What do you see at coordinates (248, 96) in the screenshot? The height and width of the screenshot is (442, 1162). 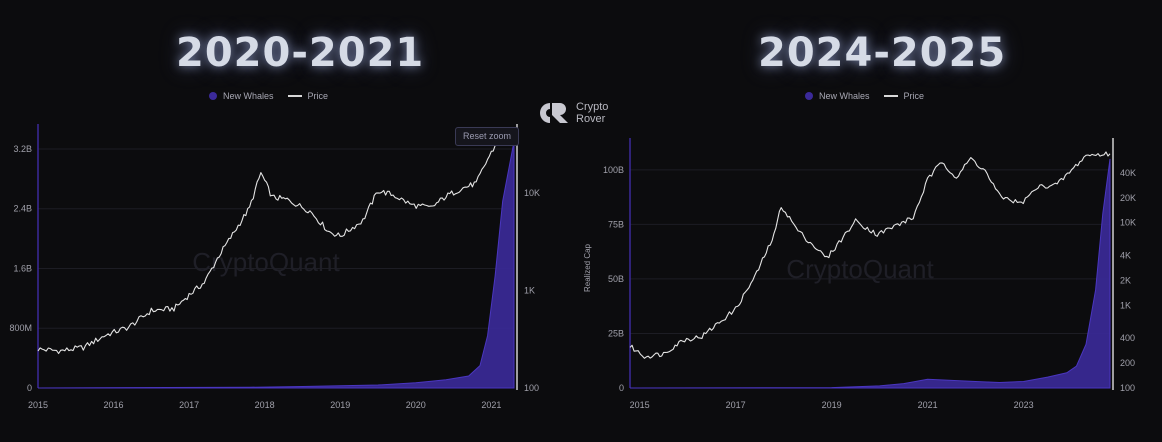 I see `left-legend-new-whales-label: New Whales` at bounding box center [248, 96].